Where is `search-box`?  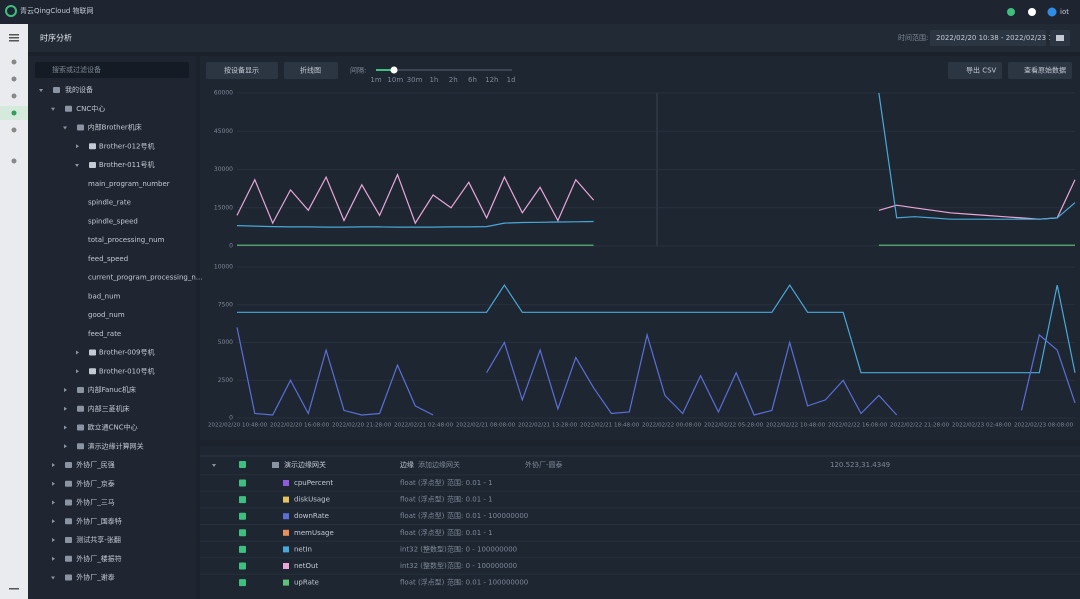 search-box is located at coordinates (112, 70).